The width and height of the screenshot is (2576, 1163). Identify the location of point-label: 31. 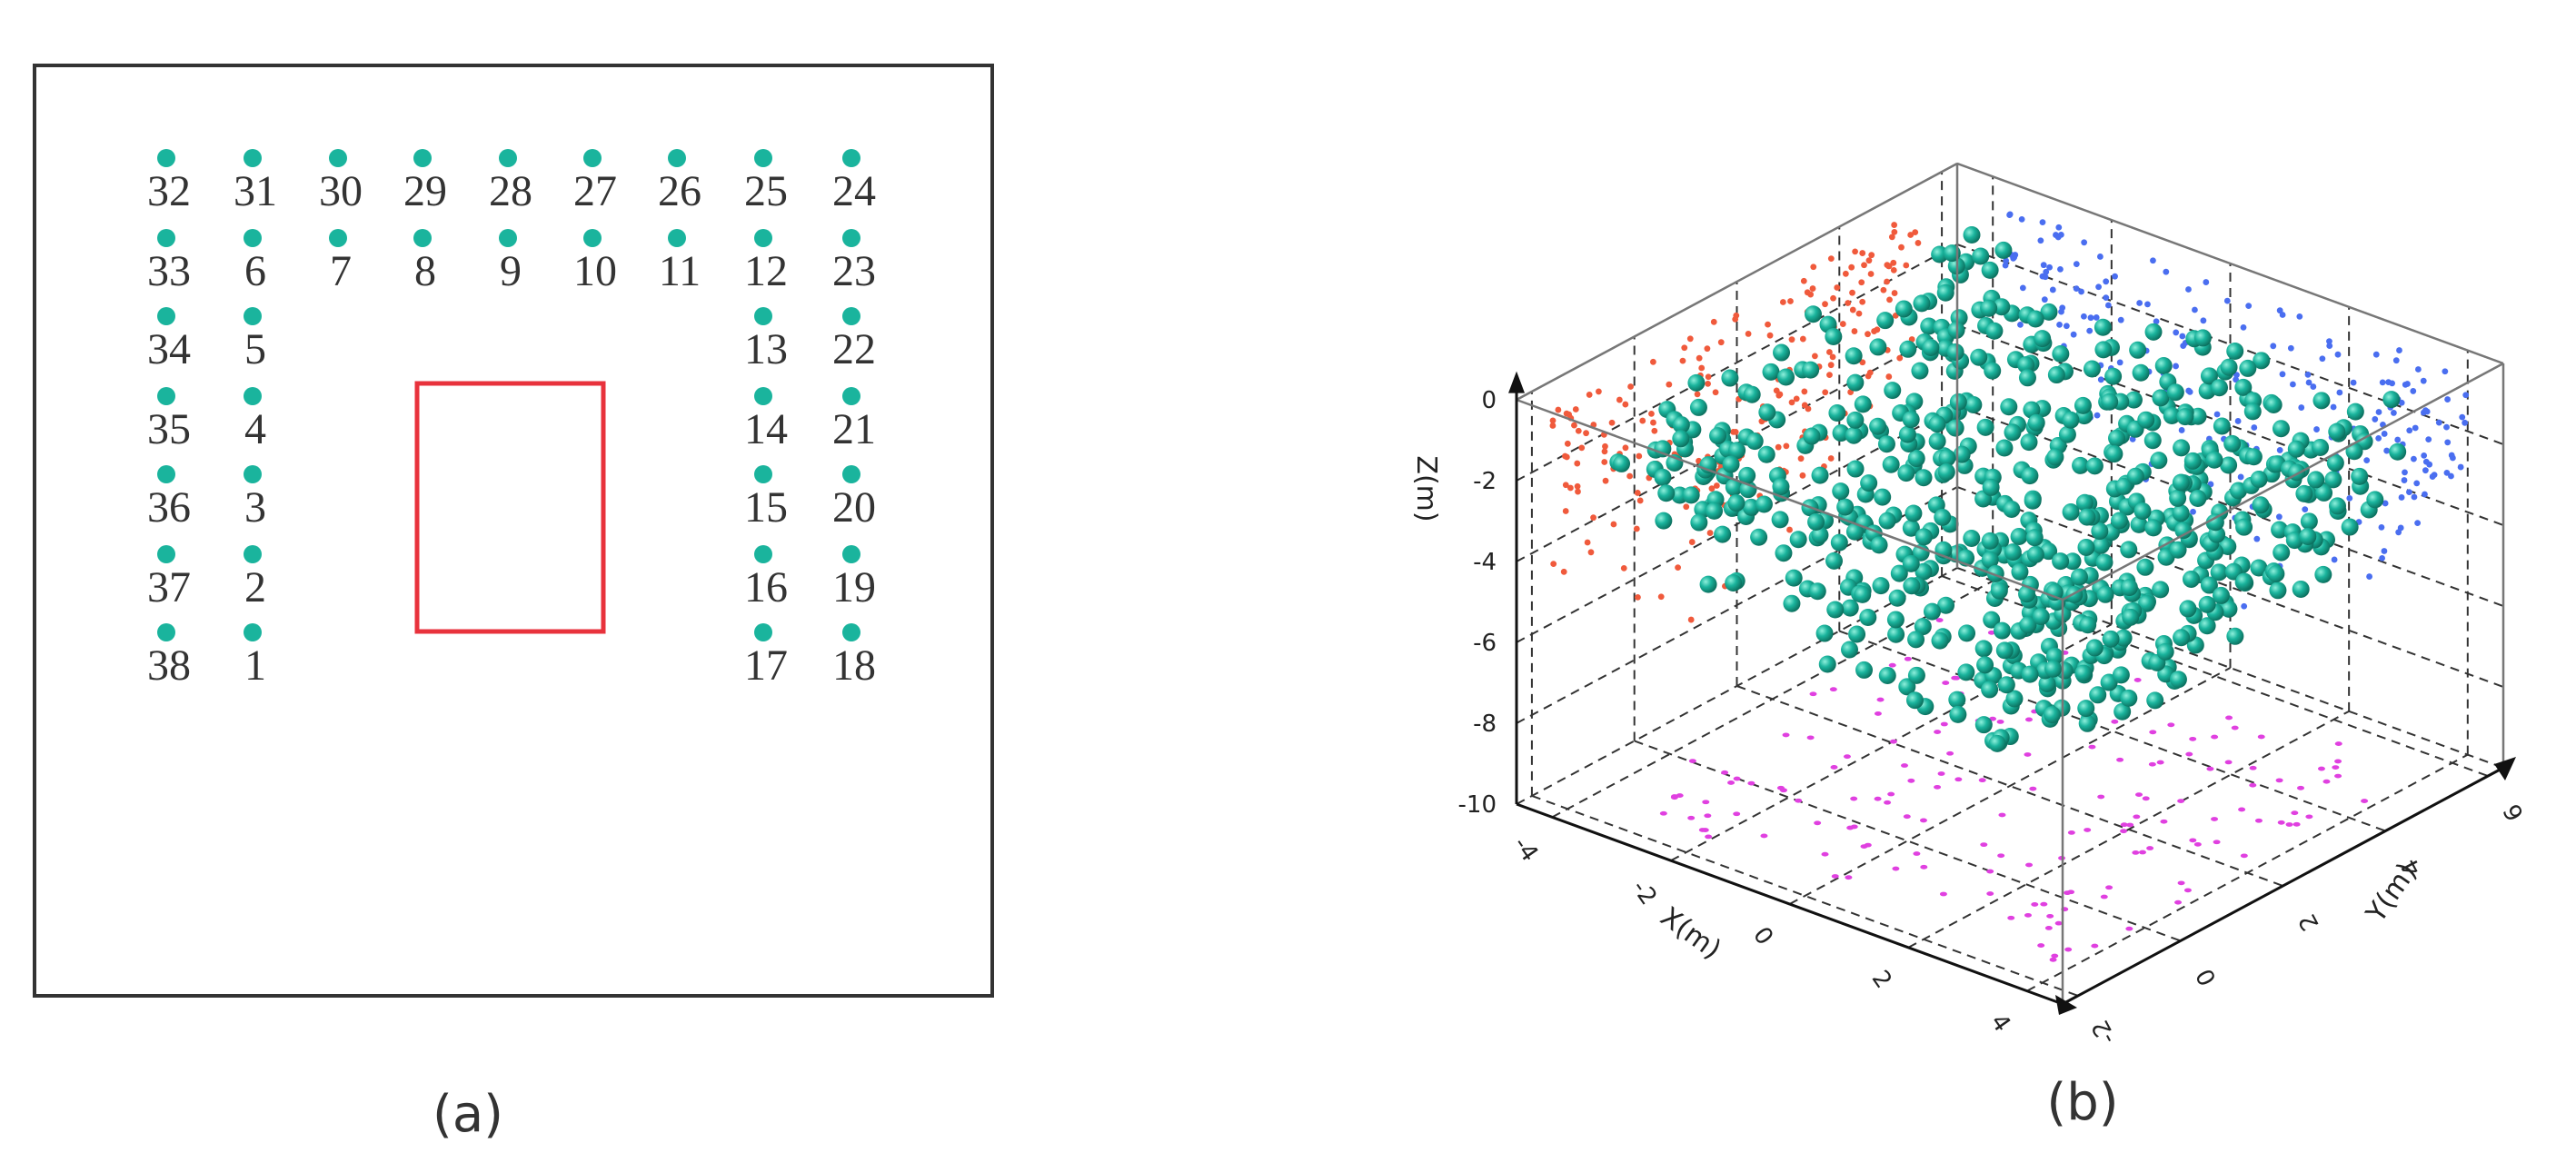
(256, 191).